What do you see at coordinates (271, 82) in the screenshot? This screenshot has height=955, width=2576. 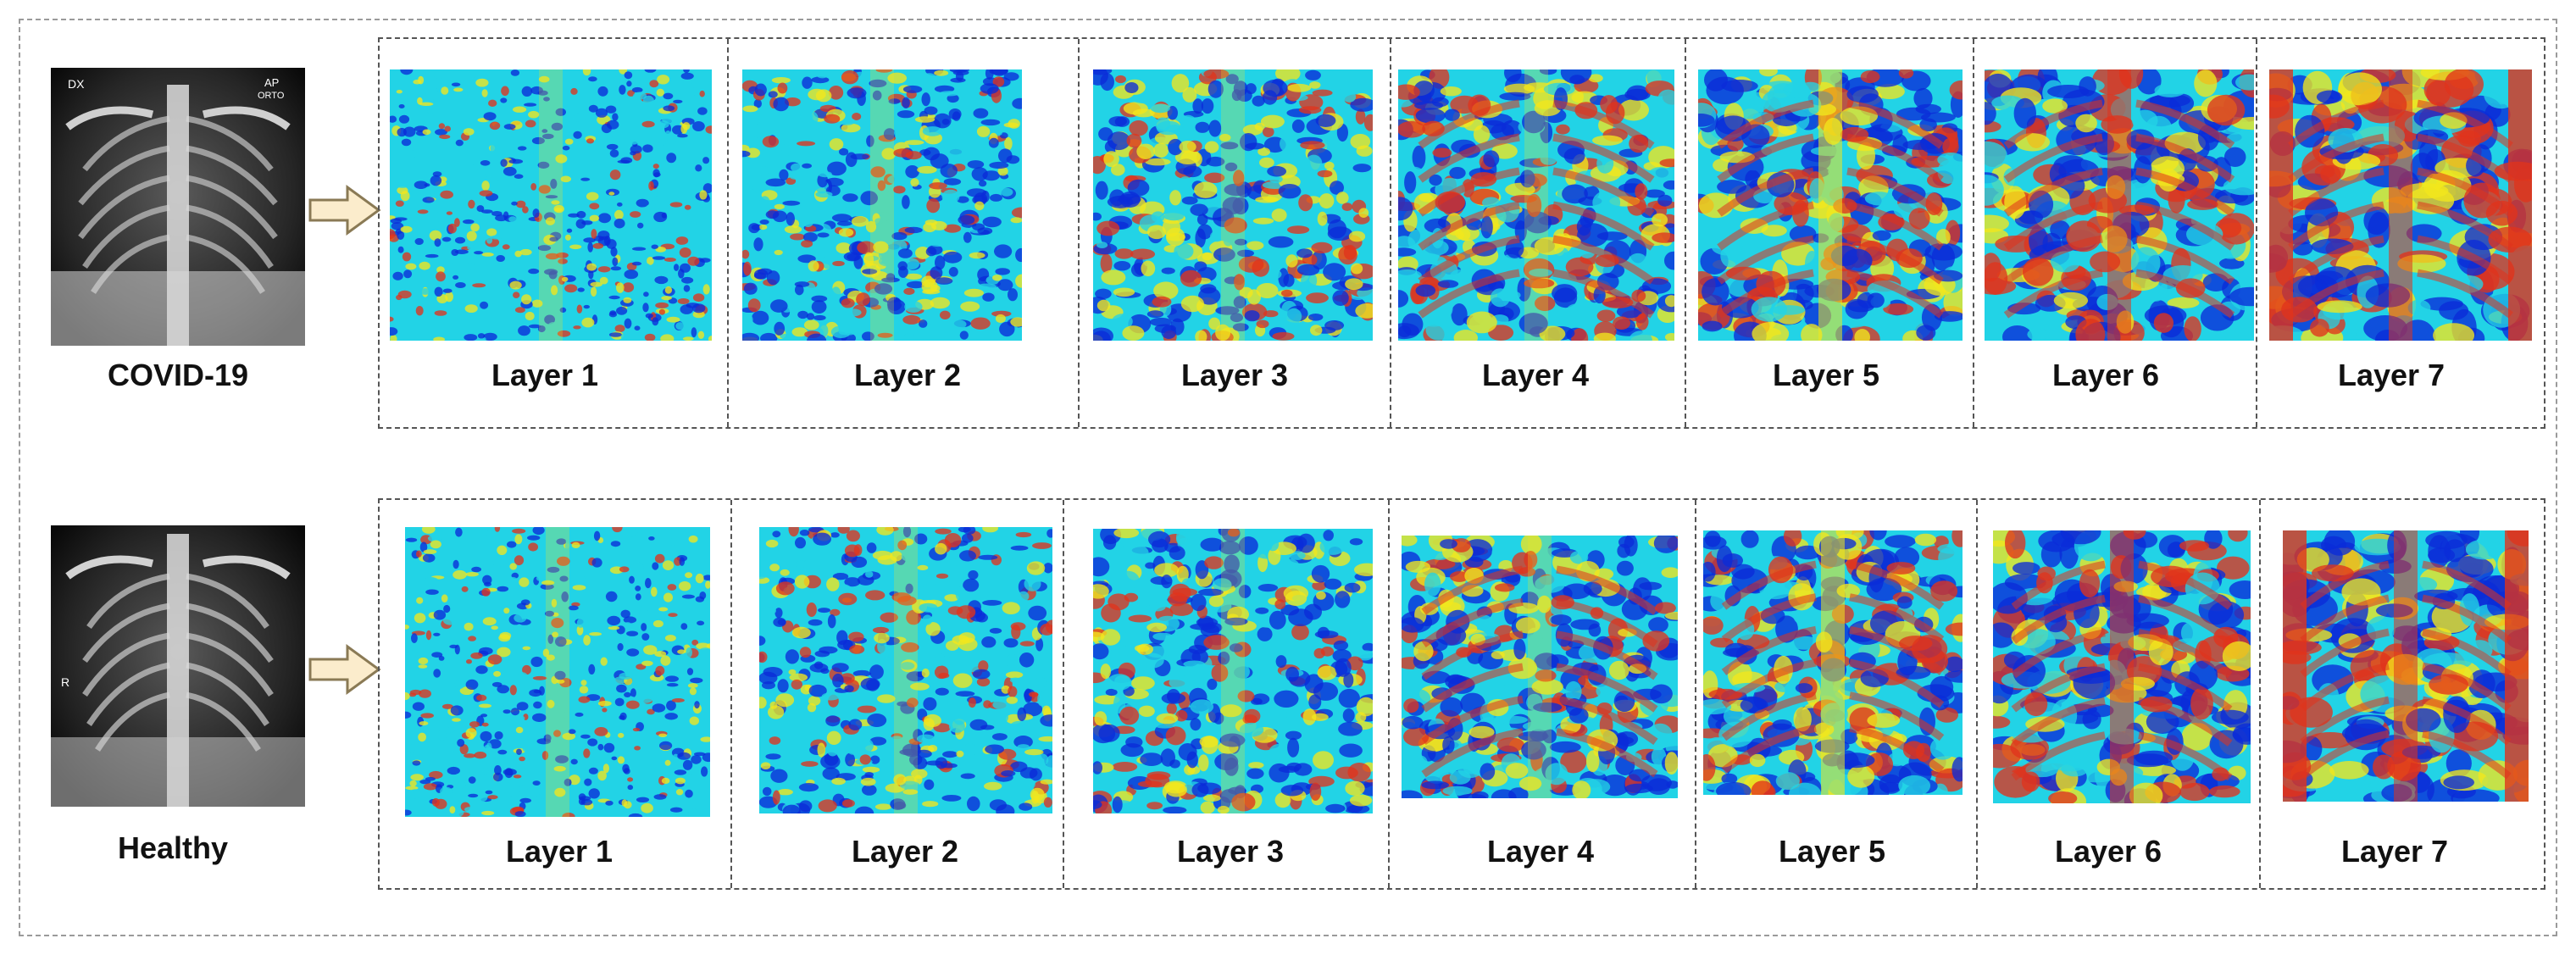 I see `xray-mark-right: AP` at bounding box center [271, 82].